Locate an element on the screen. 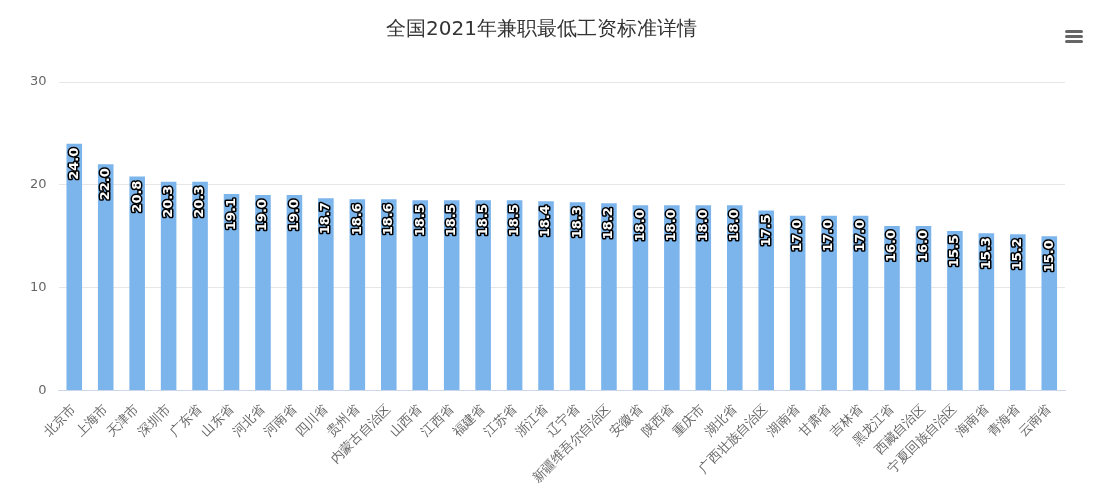 Image resolution: width=1093 pixels, height=497 pixels. data-label: 15.2 is located at coordinates (1017, 254).